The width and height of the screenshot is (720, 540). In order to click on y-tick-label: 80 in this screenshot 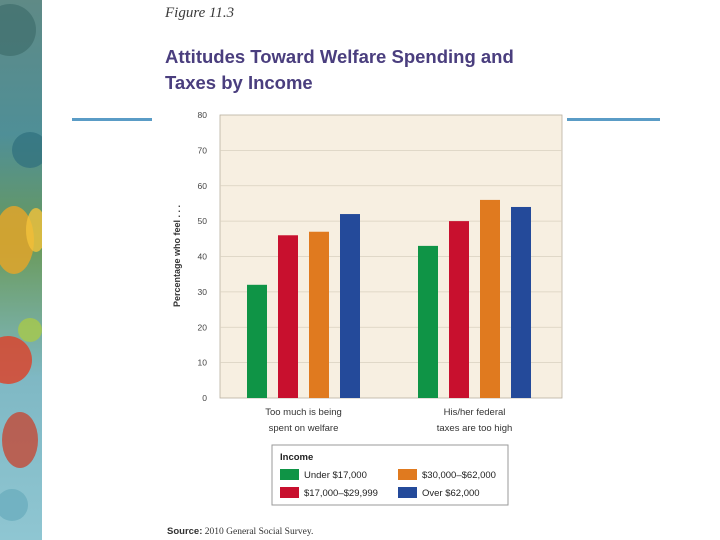, I will do `click(203, 115)`.